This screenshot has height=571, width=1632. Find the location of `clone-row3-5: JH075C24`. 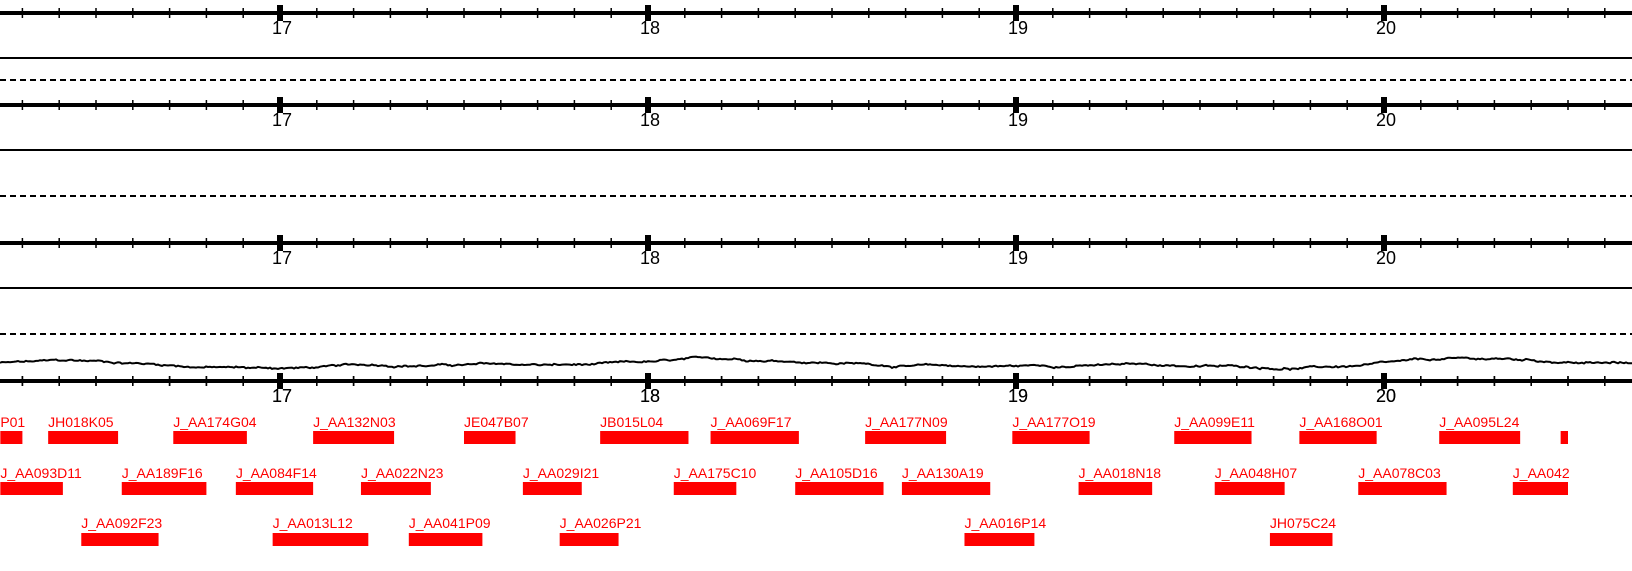

clone-row3-5: JH075C24 is located at coordinates (1302, 530).